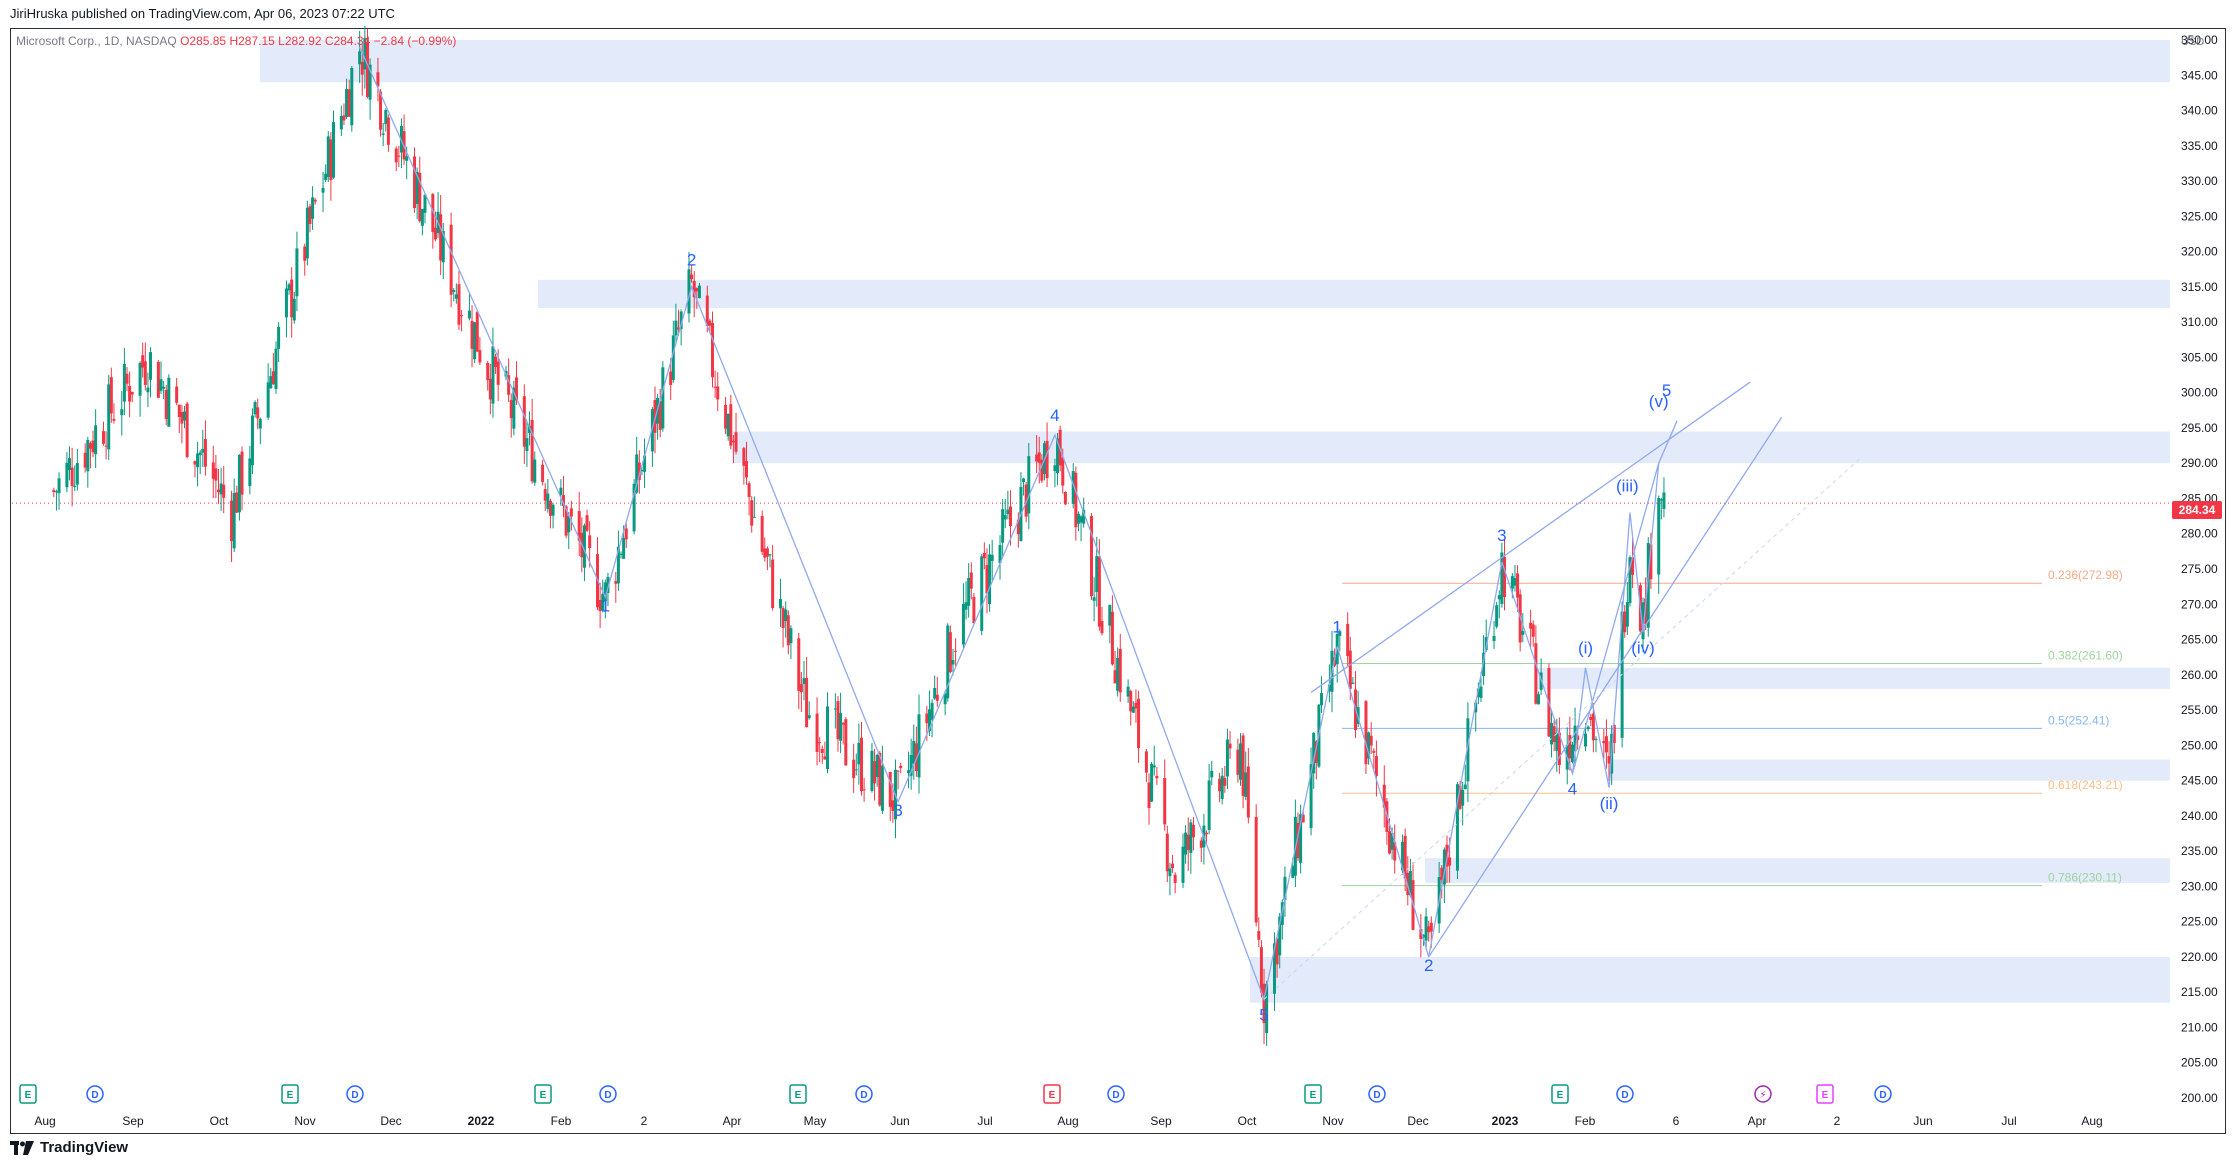  What do you see at coordinates (1585, 648) in the screenshot?
I see `wave-label: (i)` at bounding box center [1585, 648].